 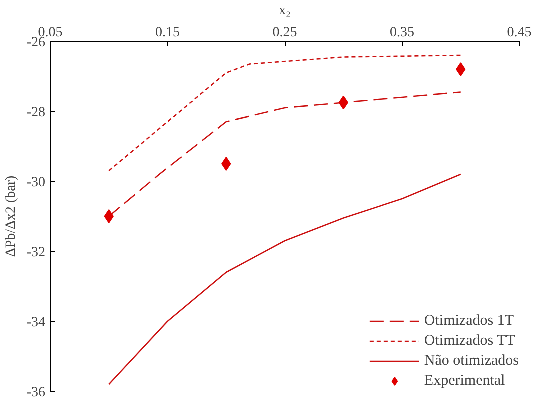 I want to click on y-axis-title: ΔPb/Δx2 (bar), so click(x=11, y=216).